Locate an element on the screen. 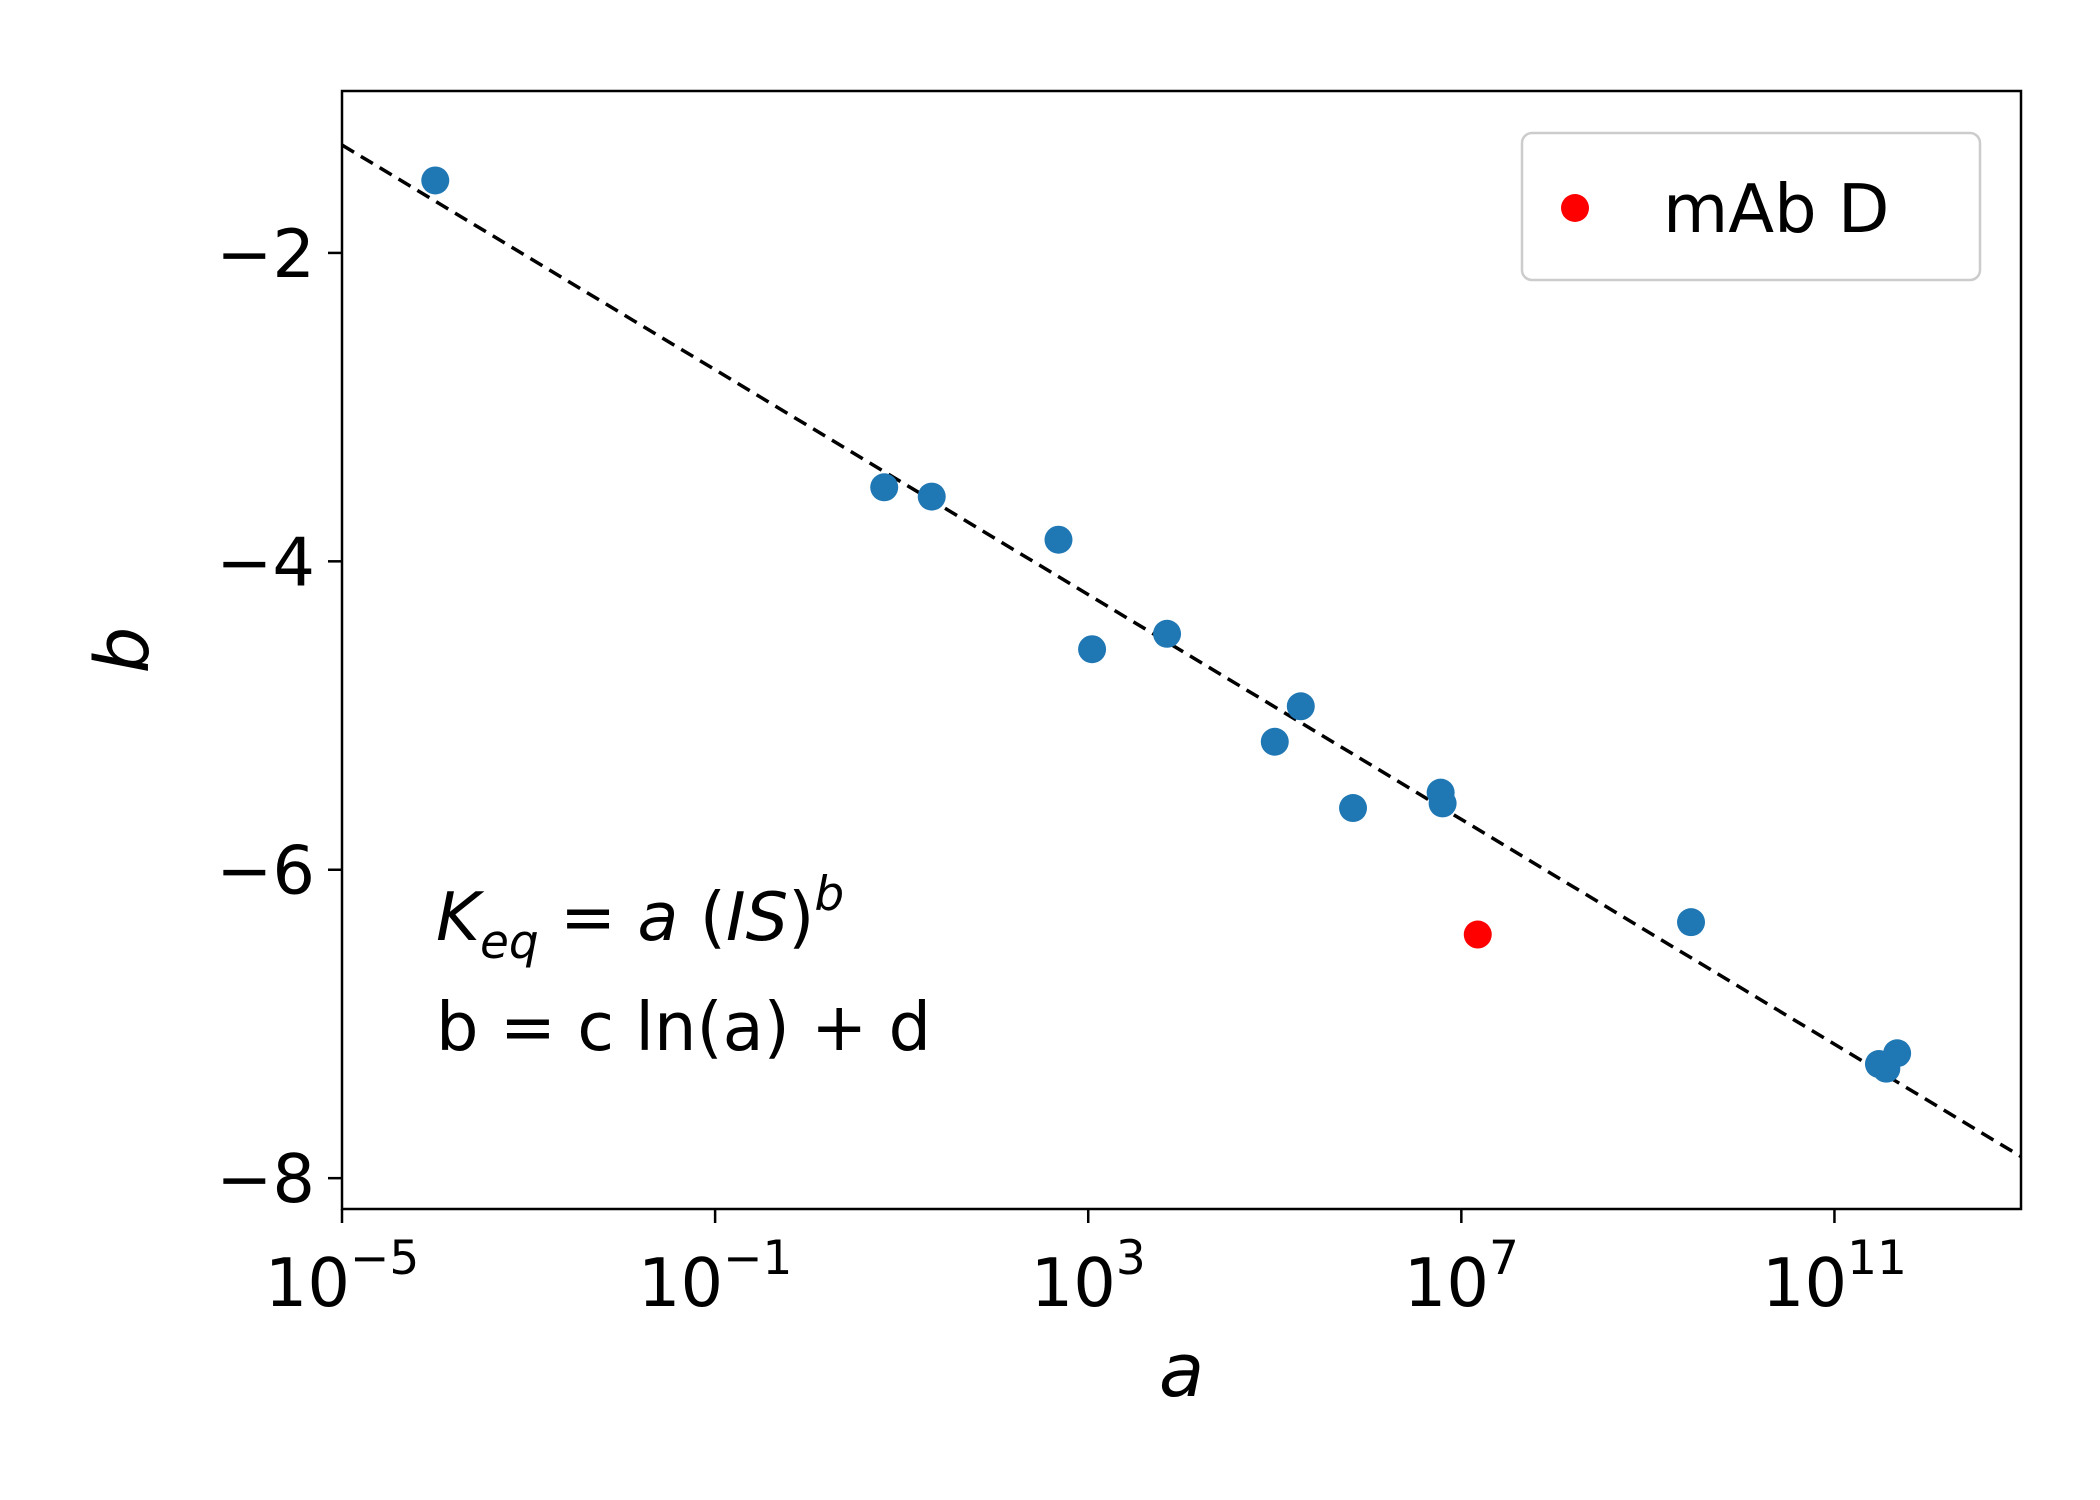  y-axis-label: b is located at coordinates (123, 650).